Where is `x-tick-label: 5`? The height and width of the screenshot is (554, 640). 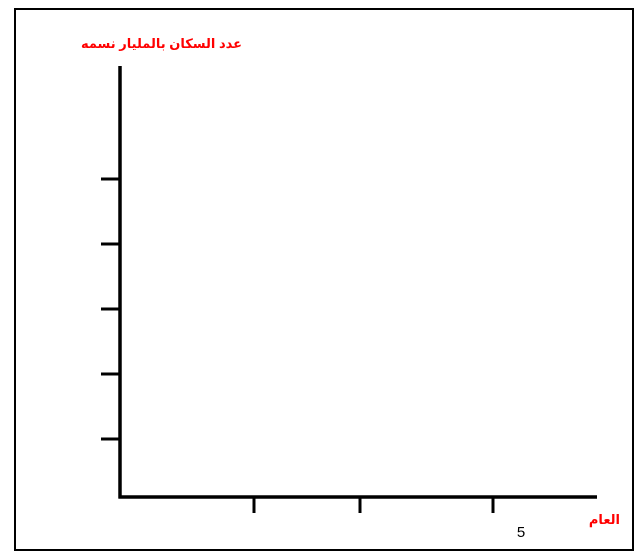 x-tick-label: 5 is located at coordinates (521, 532).